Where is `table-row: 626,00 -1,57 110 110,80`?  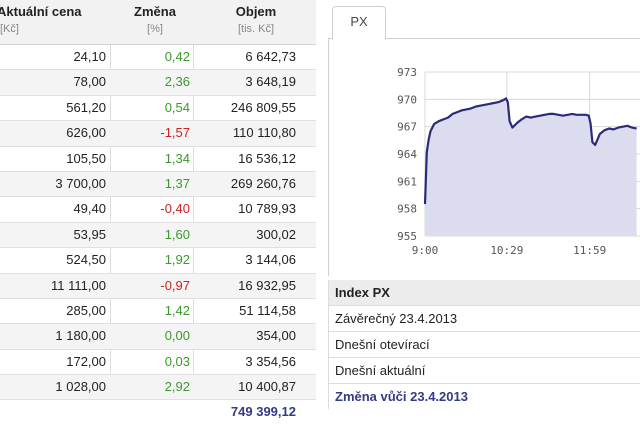 table-row: 626,00 -1,57 110 110,80 is located at coordinates (158, 134).